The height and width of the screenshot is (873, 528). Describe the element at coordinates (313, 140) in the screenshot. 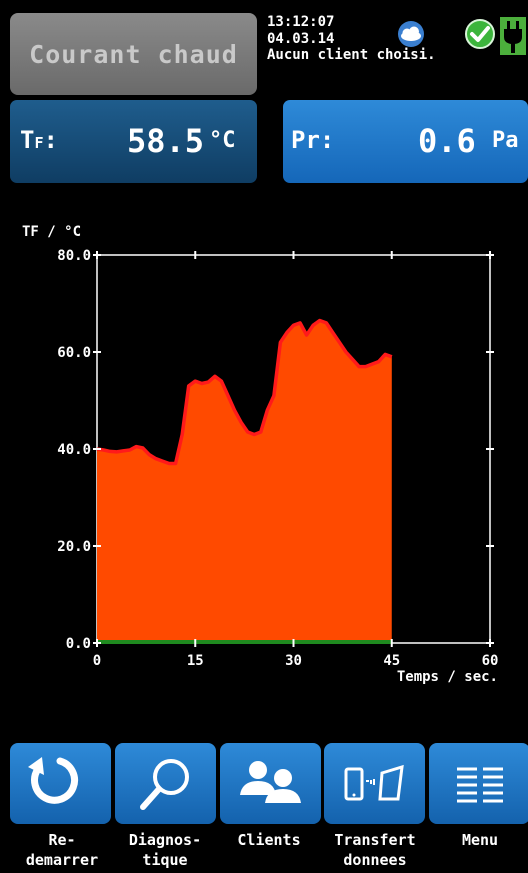

I see `pressure-label: Pr:` at that location.